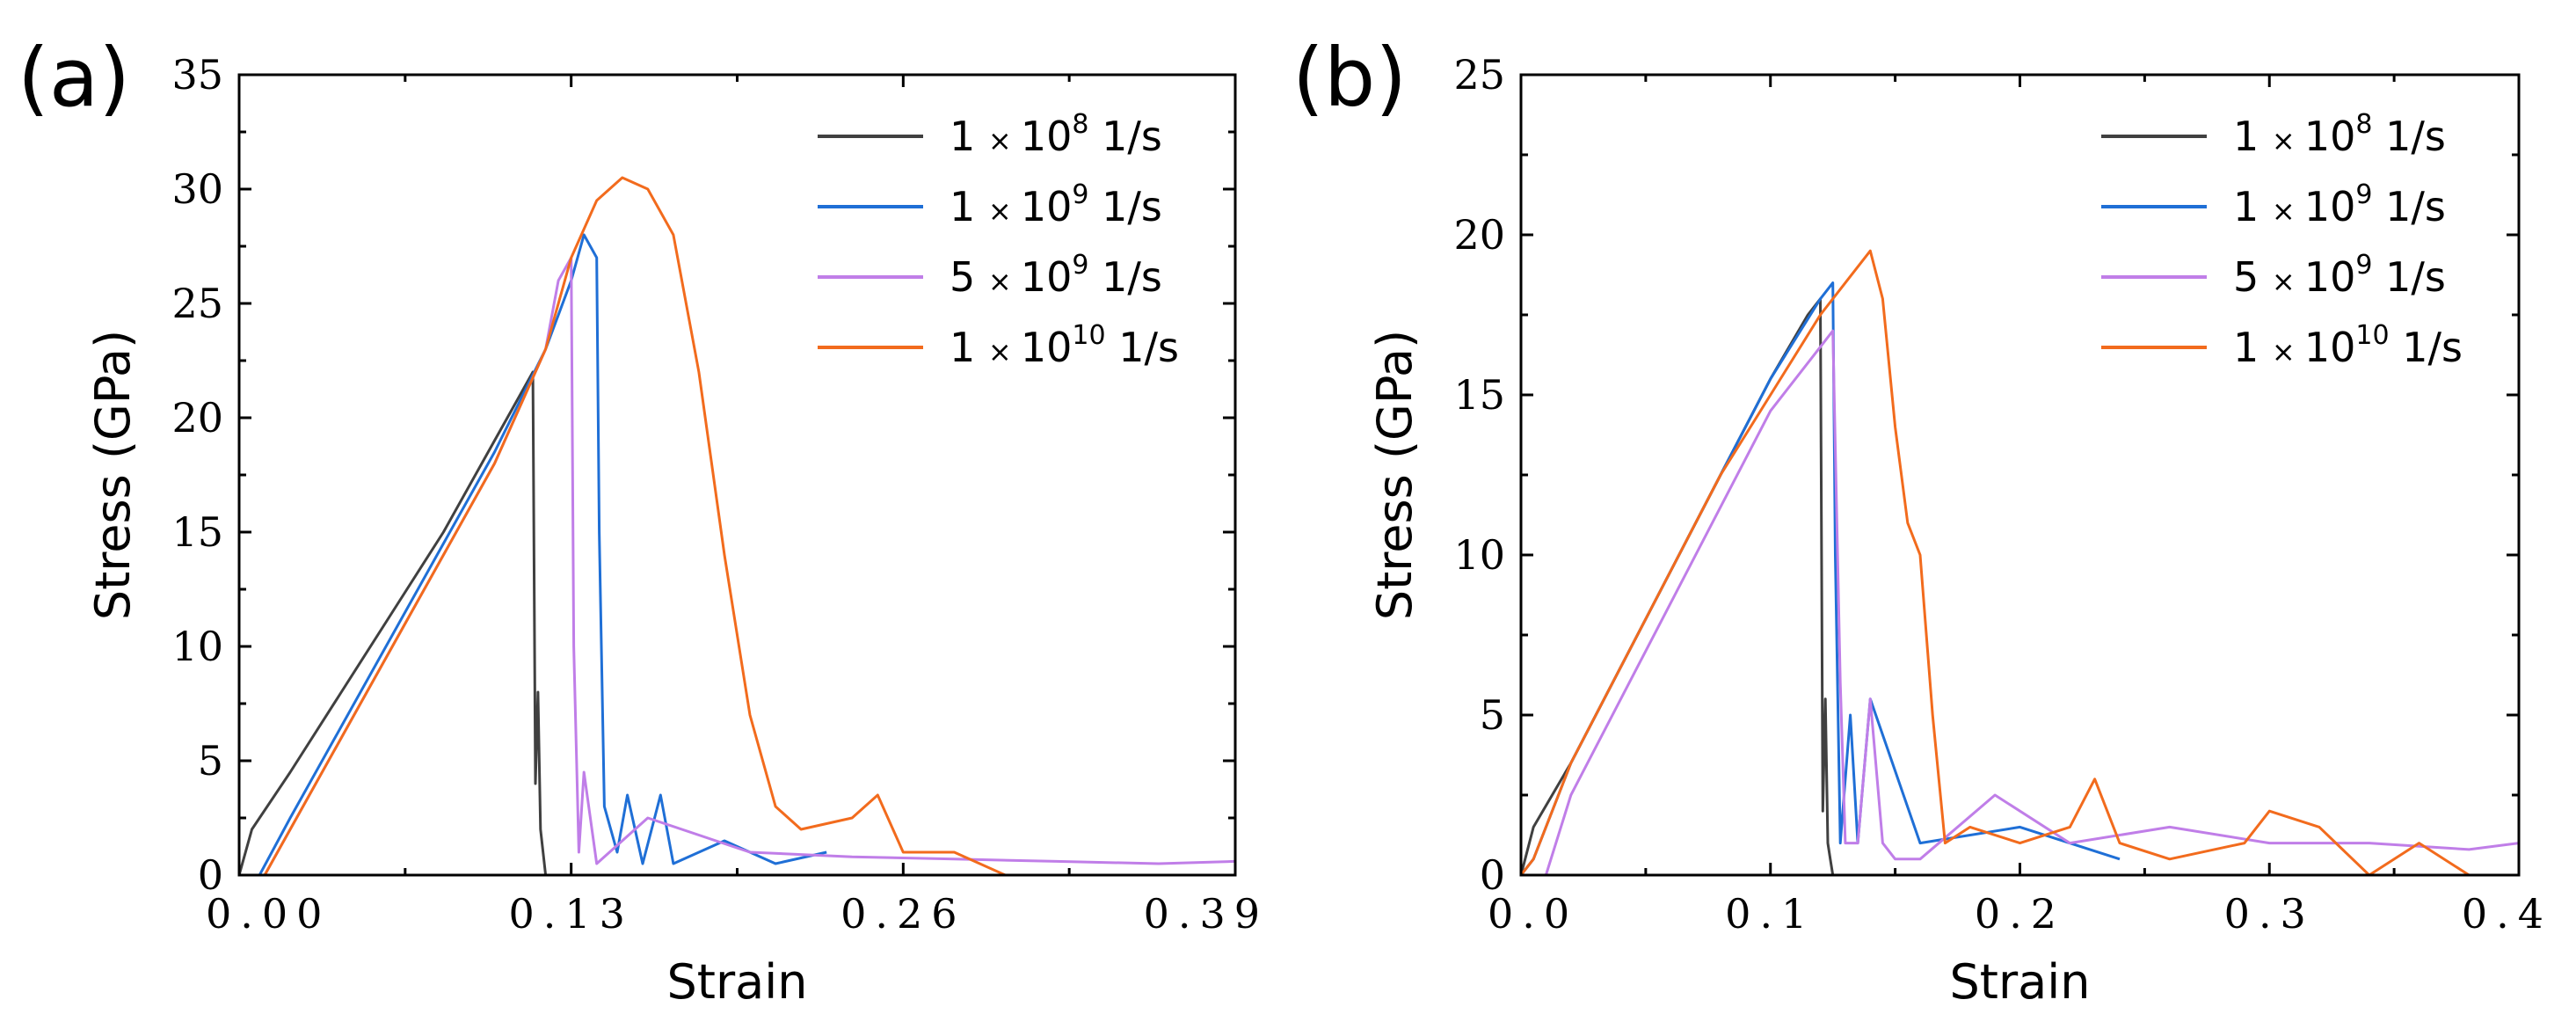  What do you see at coordinates (1770, 914) in the screenshot?
I see `x-tick-label: 0.1` at bounding box center [1770, 914].